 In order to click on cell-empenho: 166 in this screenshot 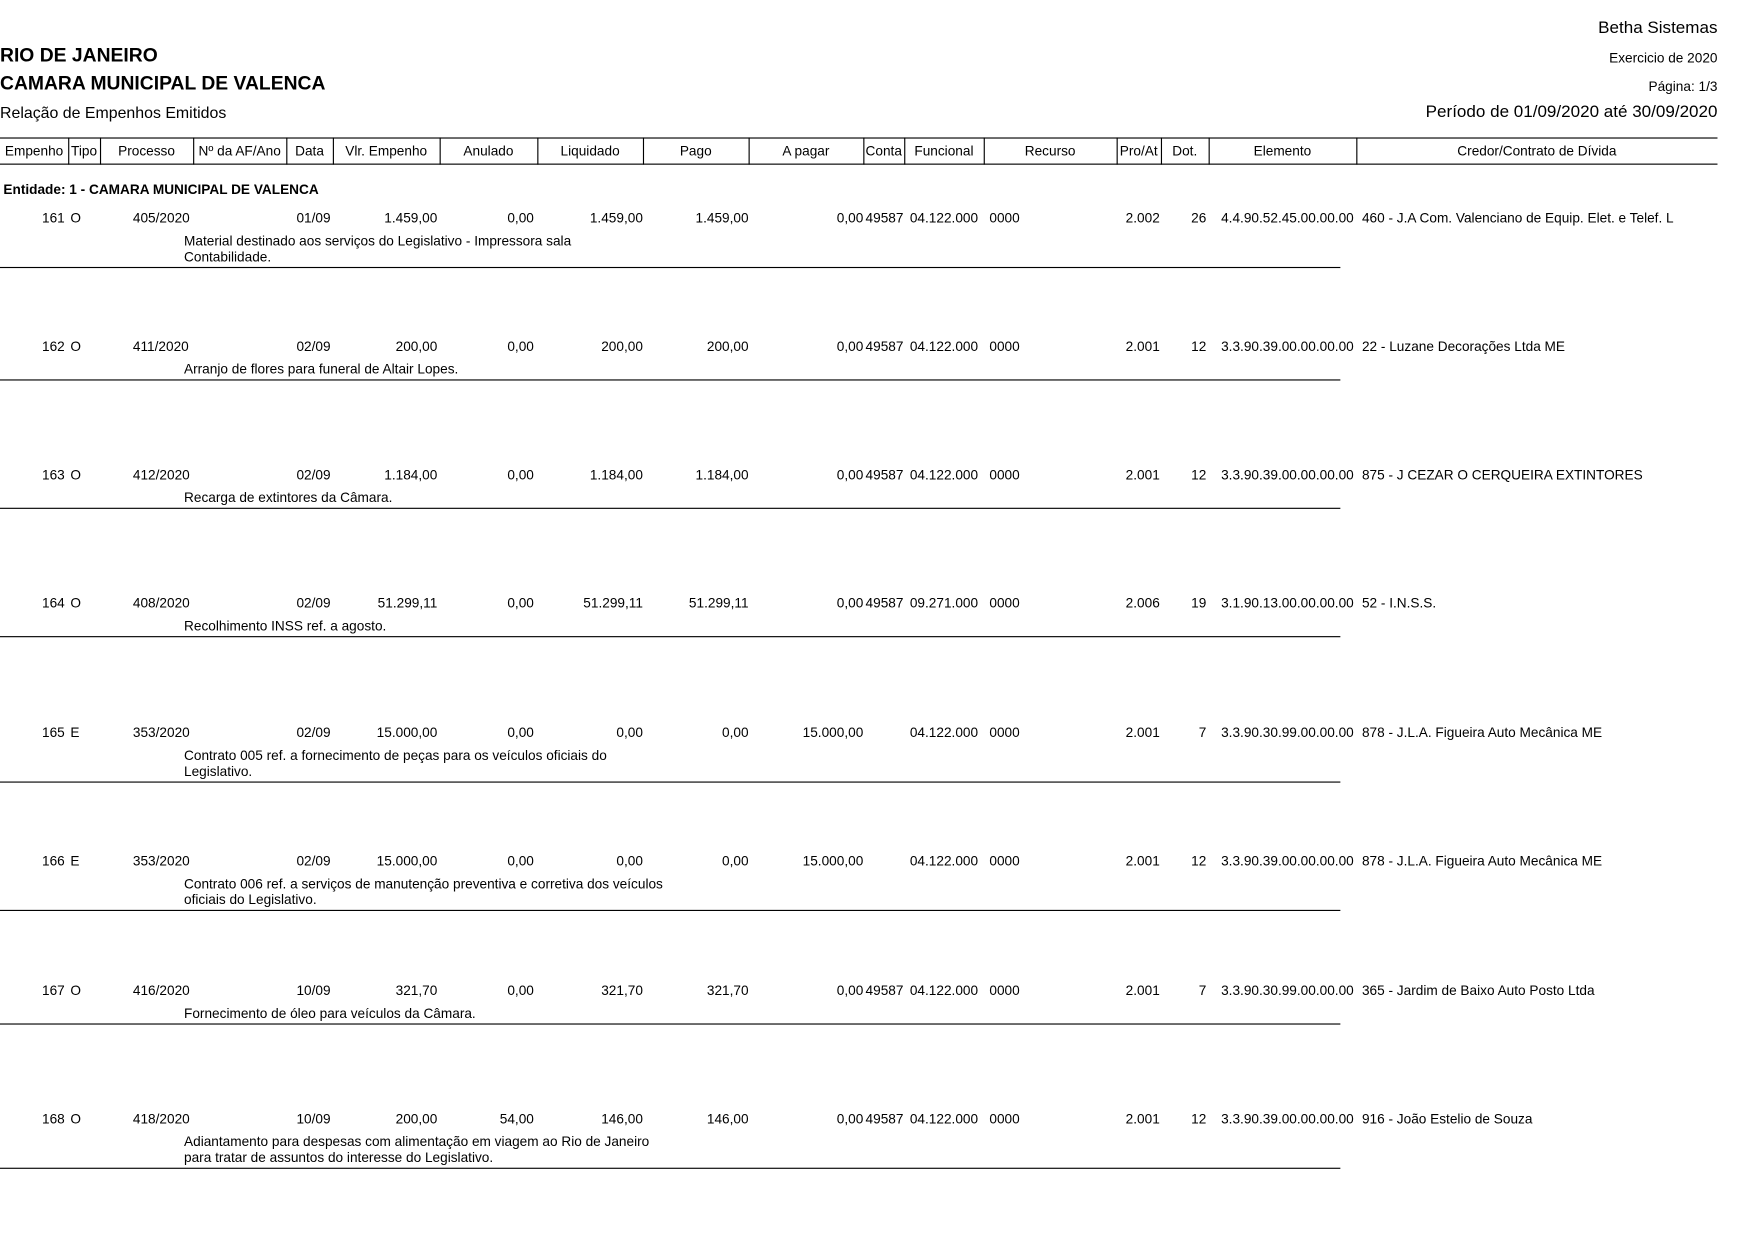, I will do `click(53, 861)`.